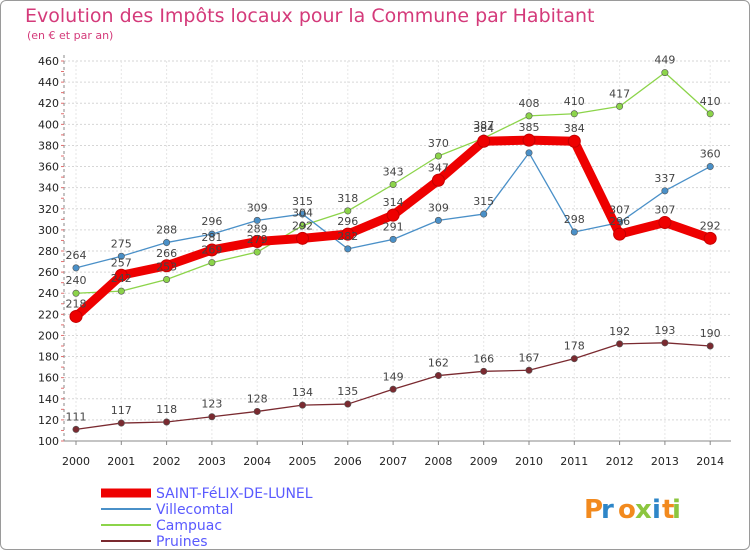 The image size is (750, 550). I want to click on data-label: 309, so click(257, 207).